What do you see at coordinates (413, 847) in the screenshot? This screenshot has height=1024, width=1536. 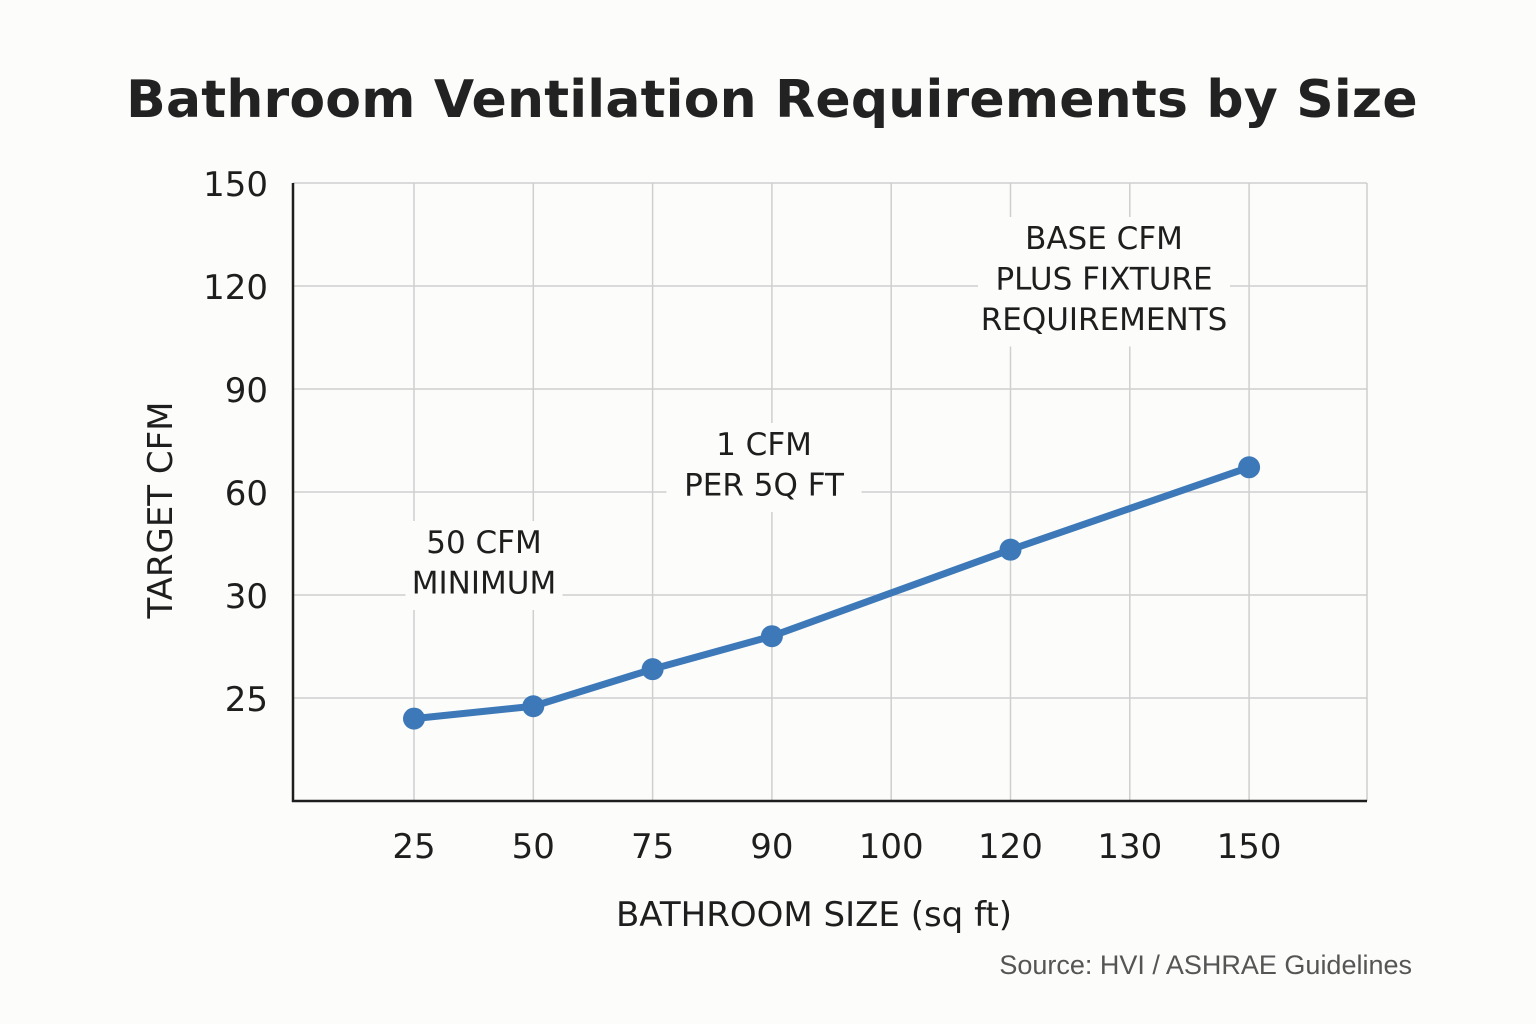 I see `x-tick-label: 25` at bounding box center [413, 847].